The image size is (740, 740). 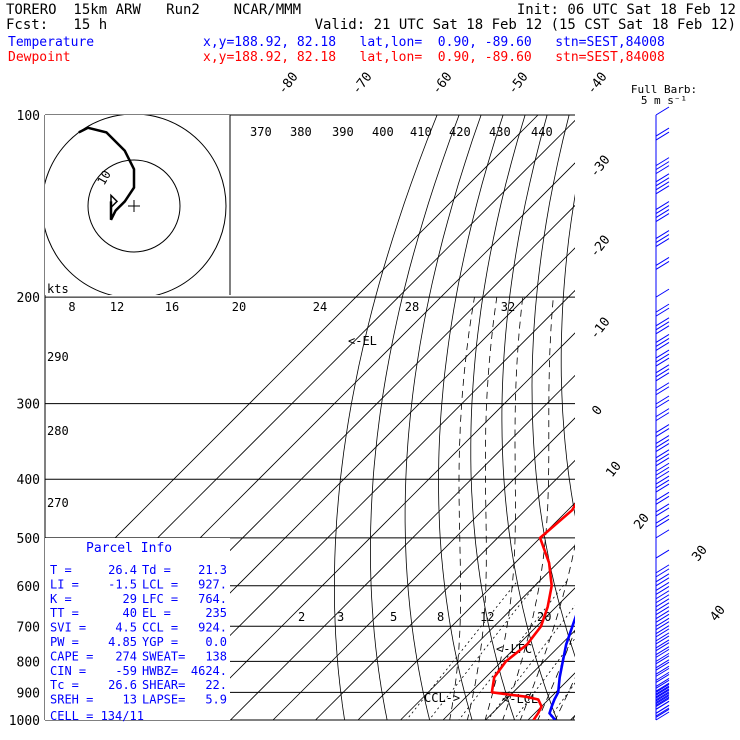 I want to click on parcel-value: 21.3, so click(x=212, y=570).